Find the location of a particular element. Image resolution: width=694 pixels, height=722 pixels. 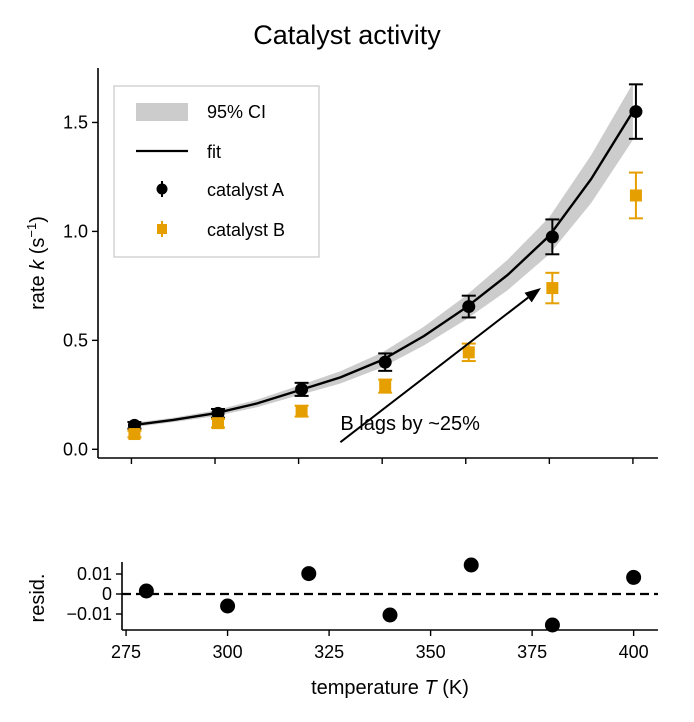

residual-series-layer is located at coordinates (390, 595).